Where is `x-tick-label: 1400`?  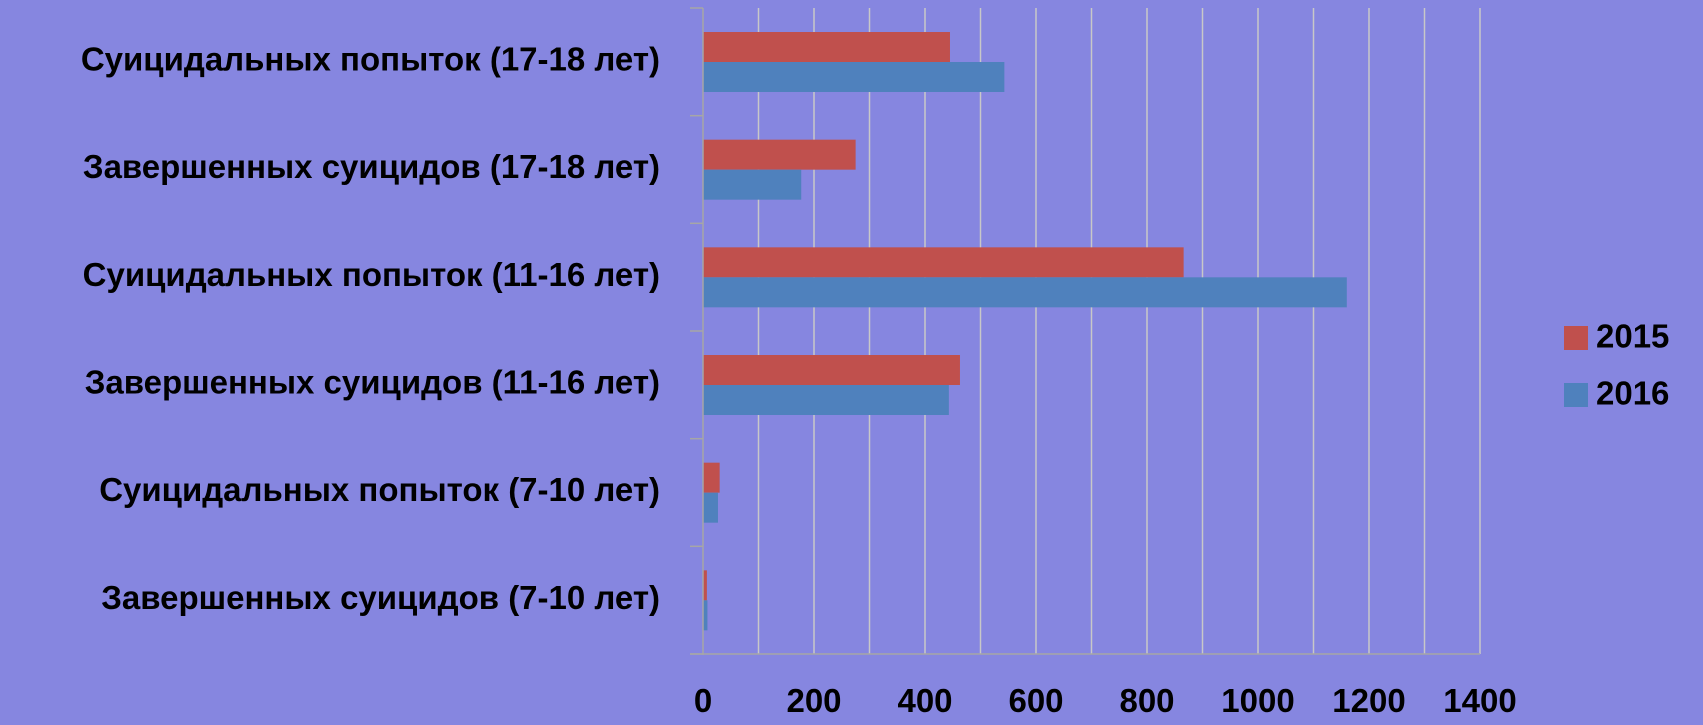
x-tick-label: 1400 is located at coordinates (1479, 700).